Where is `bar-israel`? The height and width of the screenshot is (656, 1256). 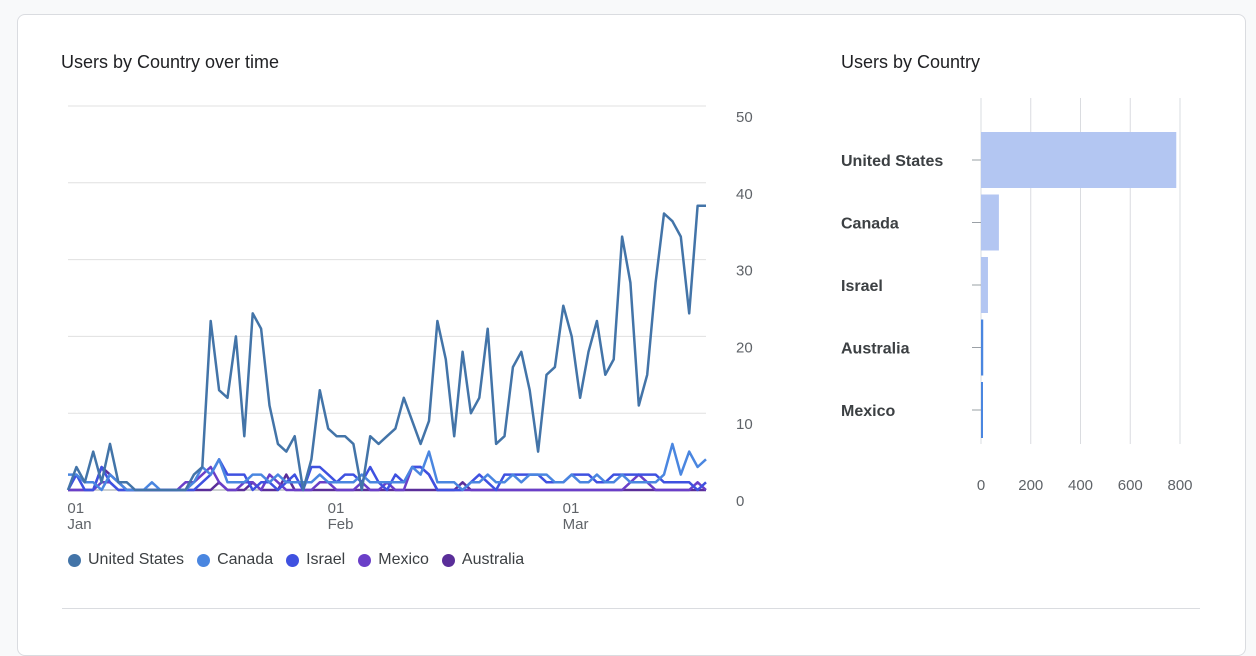 bar-israel is located at coordinates (984, 285).